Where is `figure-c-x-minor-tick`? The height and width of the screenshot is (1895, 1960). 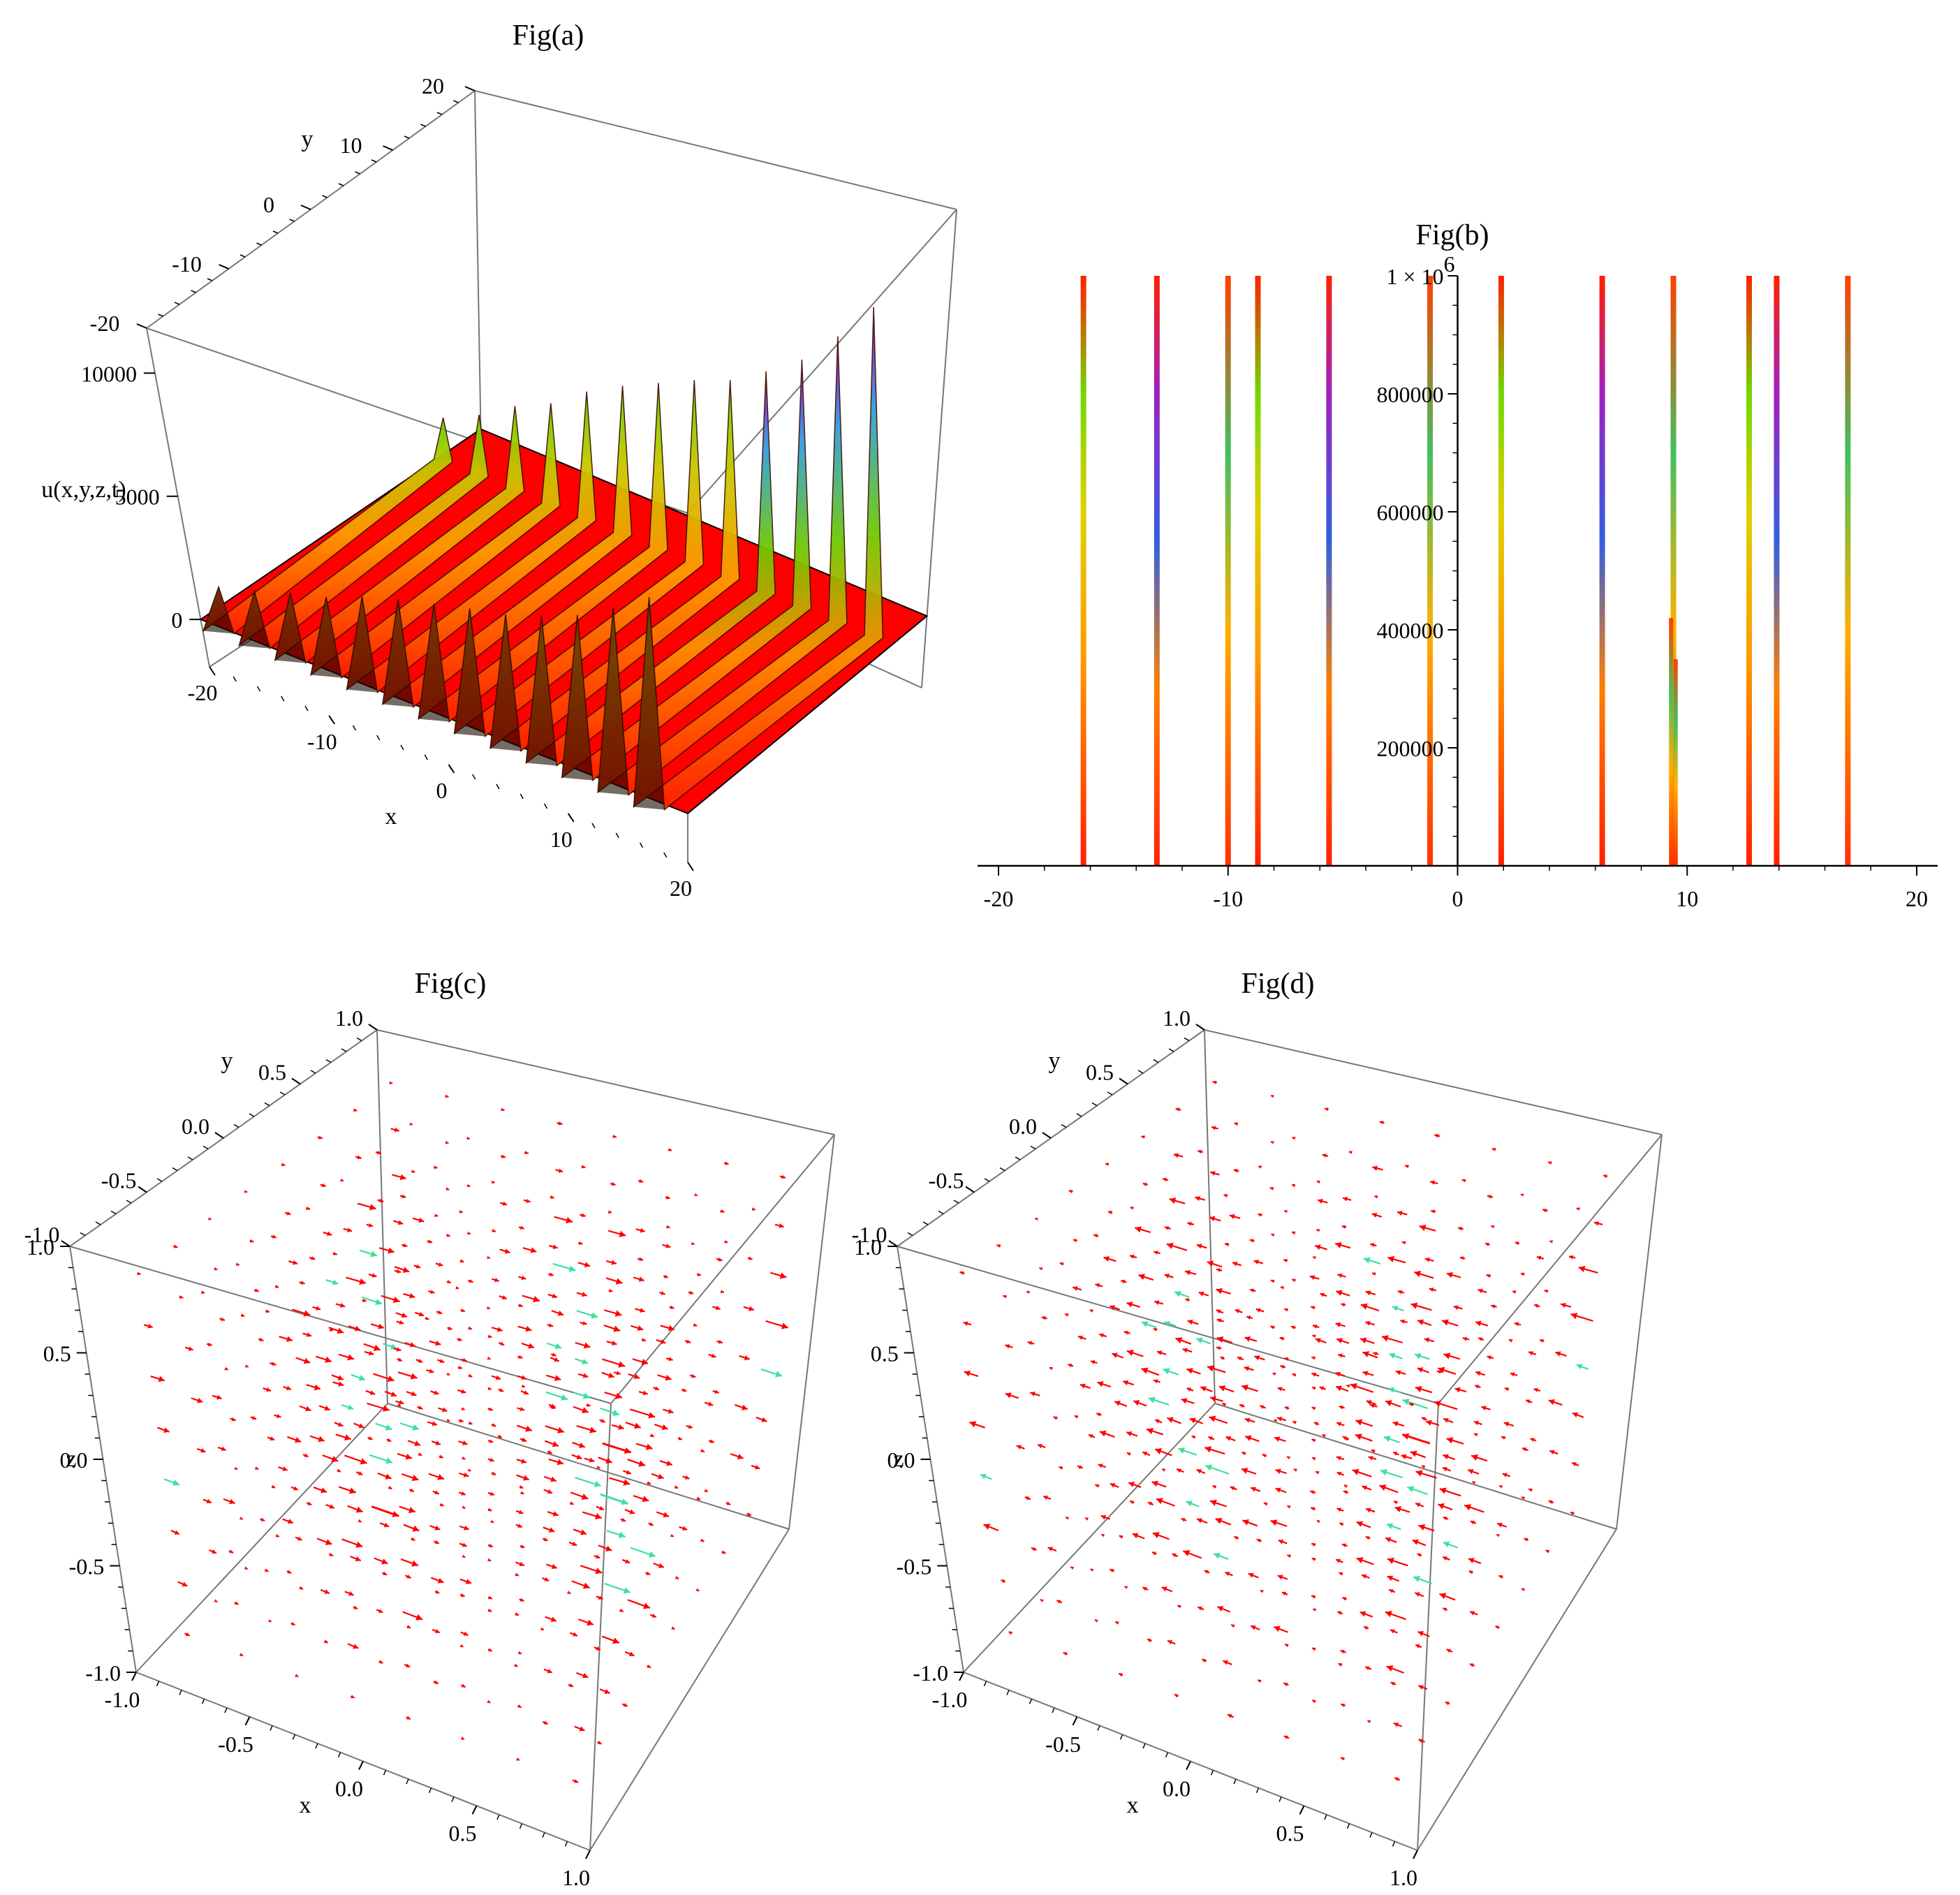 figure-c-x-minor-tick is located at coordinates (385, 1772).